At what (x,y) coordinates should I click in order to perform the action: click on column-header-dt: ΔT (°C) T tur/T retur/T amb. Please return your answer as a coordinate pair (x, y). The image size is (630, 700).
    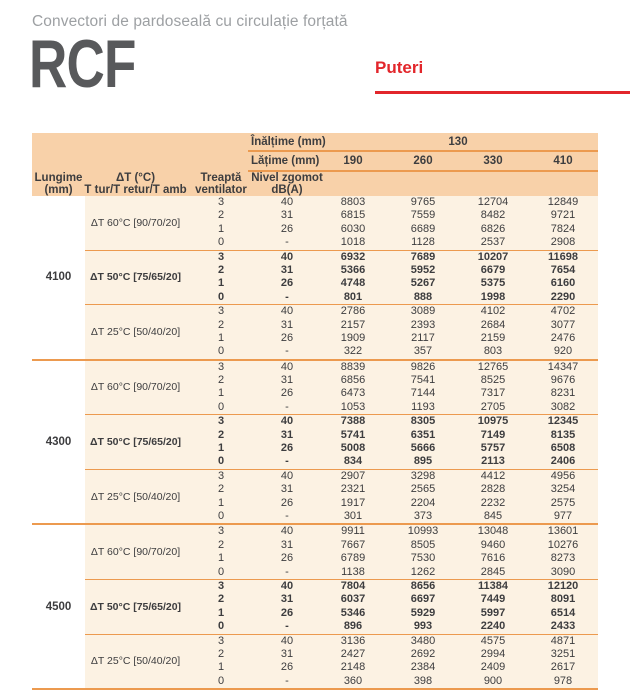
    Looking at the image, I should click on (135, 185).